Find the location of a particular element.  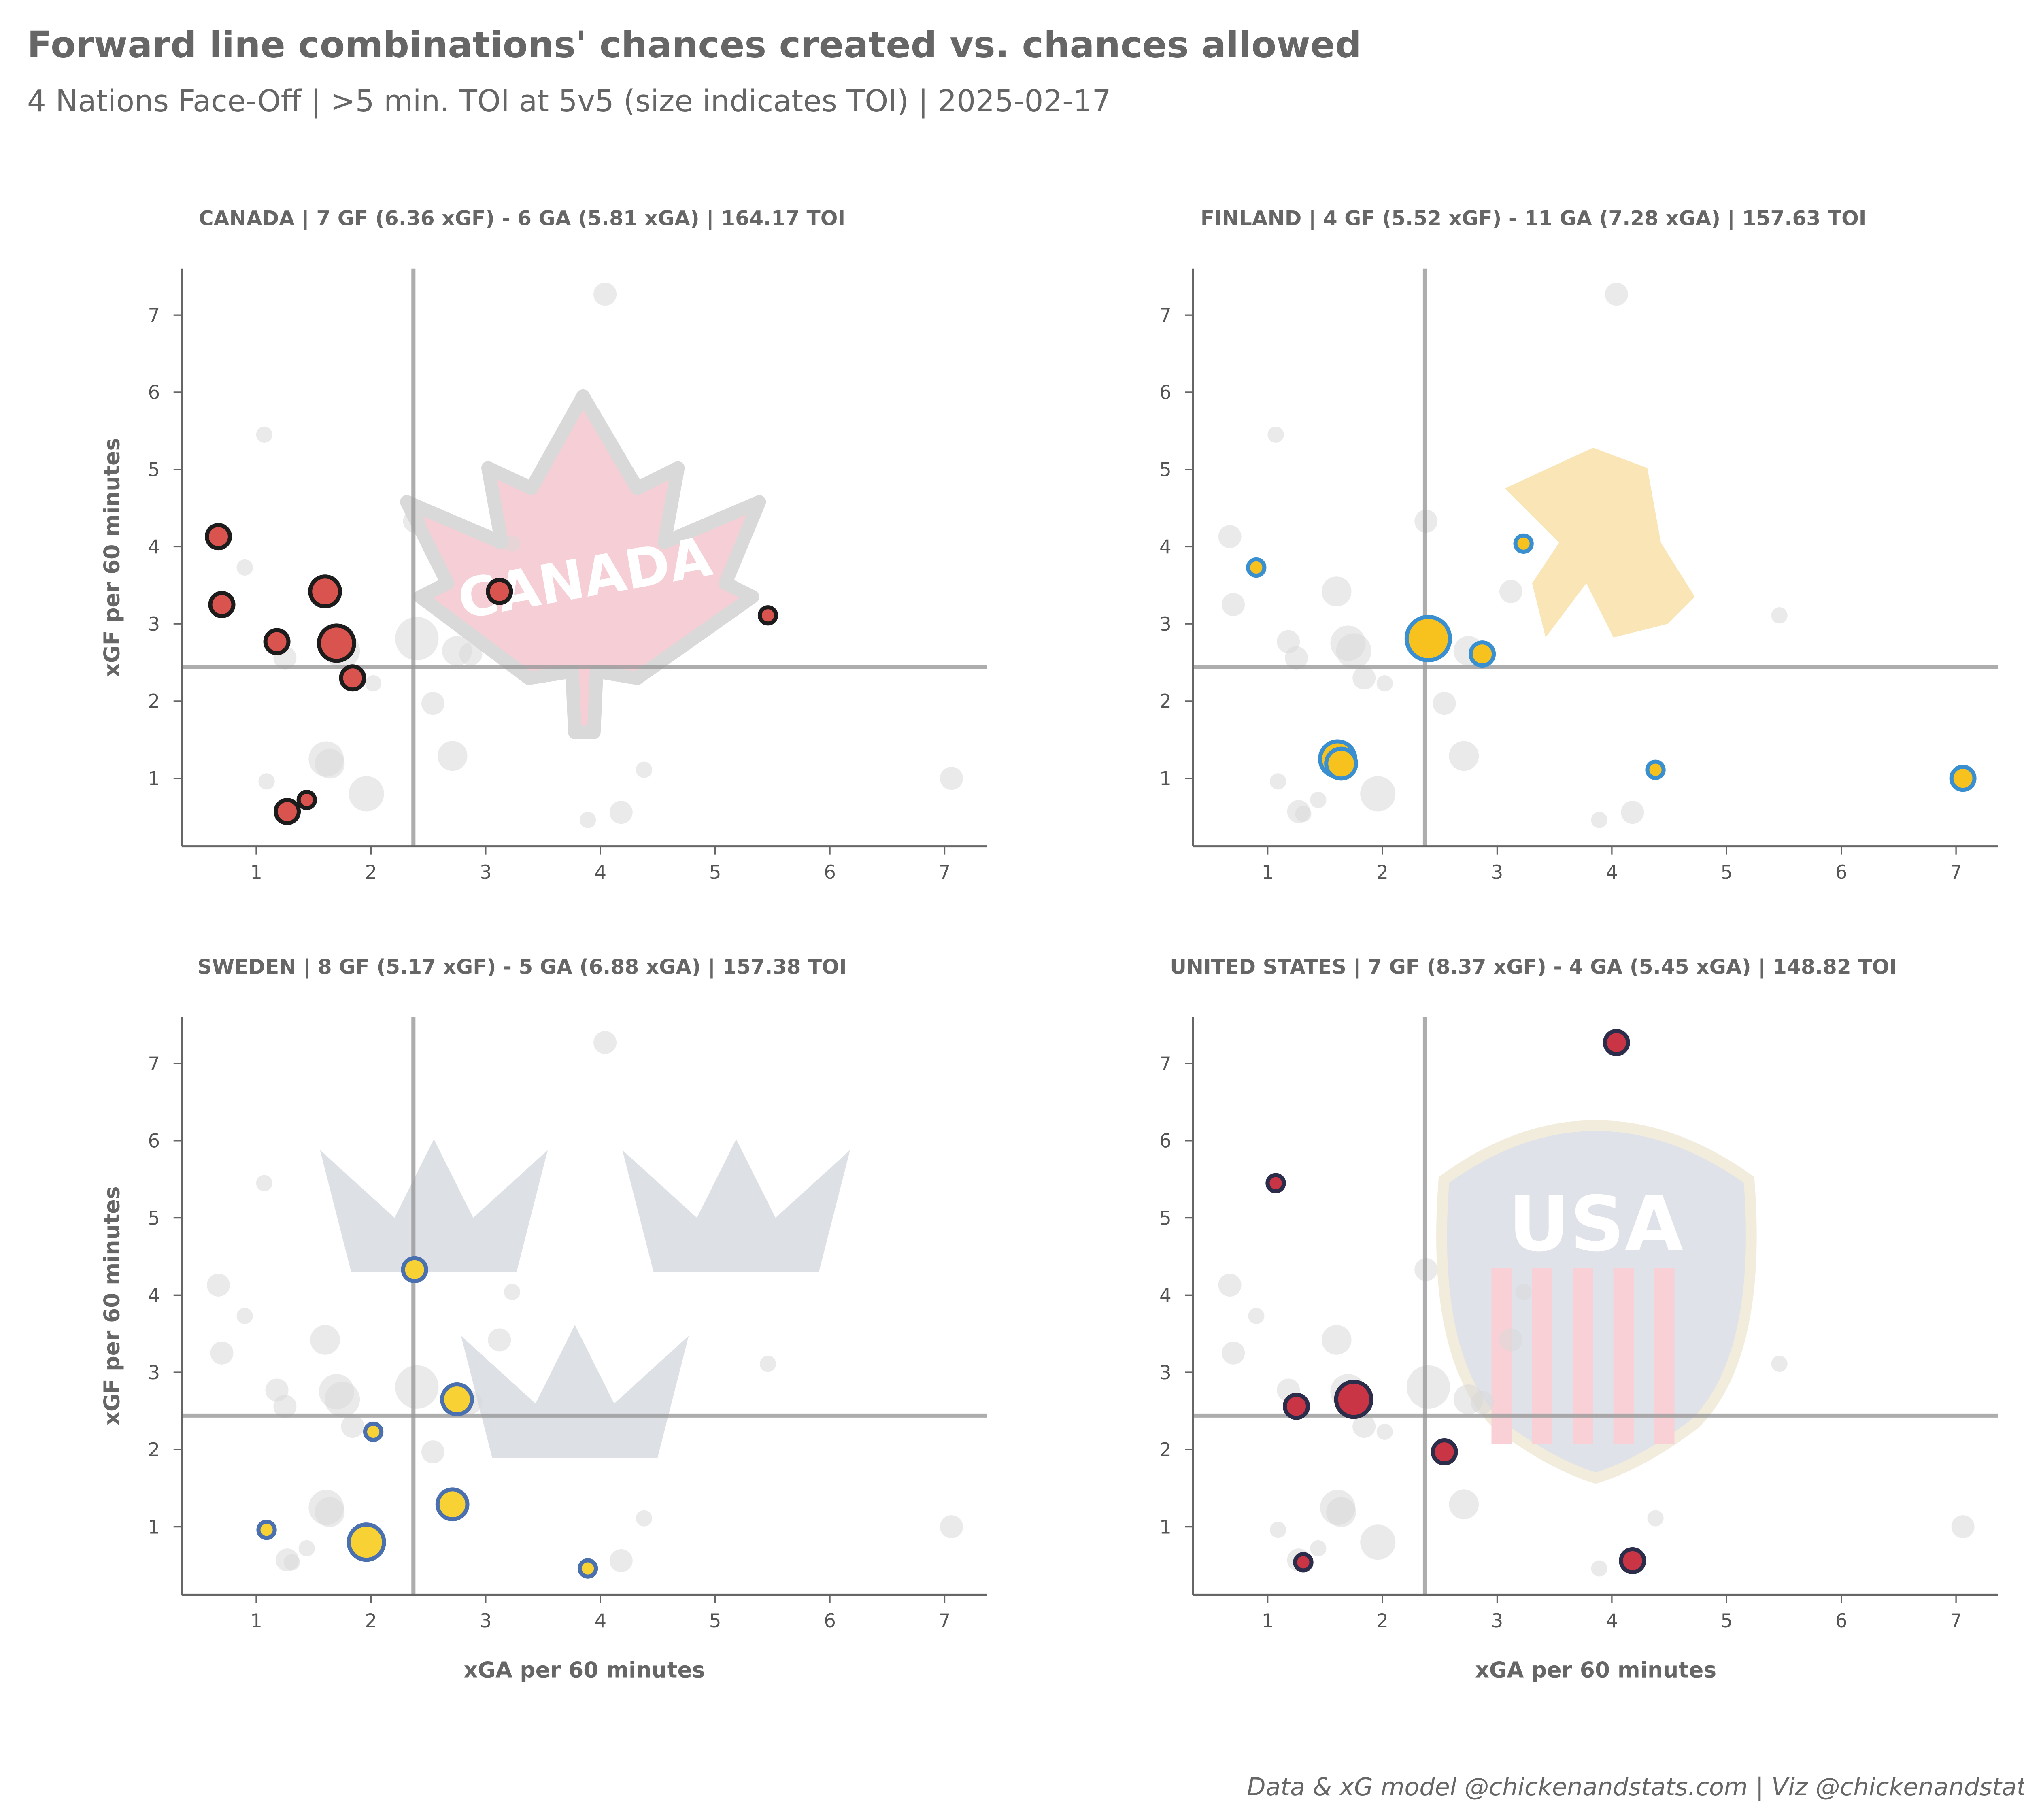

y-tick-label: 1 is located at coordinates (1165, 1527).